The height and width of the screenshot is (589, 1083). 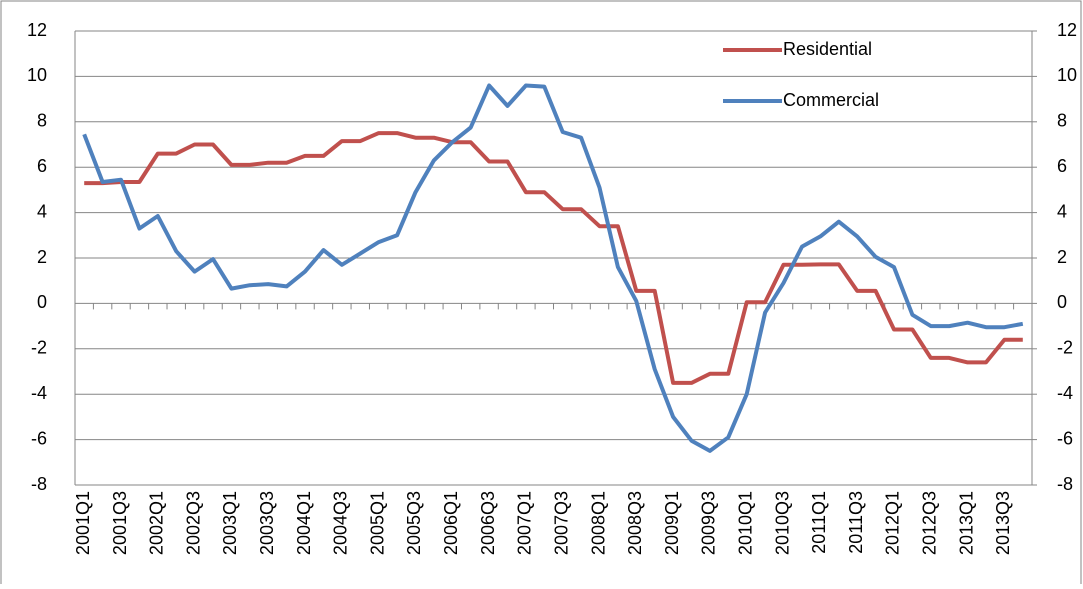 What do you see at coordinates (827, 49) in the screenshot?
I see `legend-label: Residential` at bounding box center [827, 49].